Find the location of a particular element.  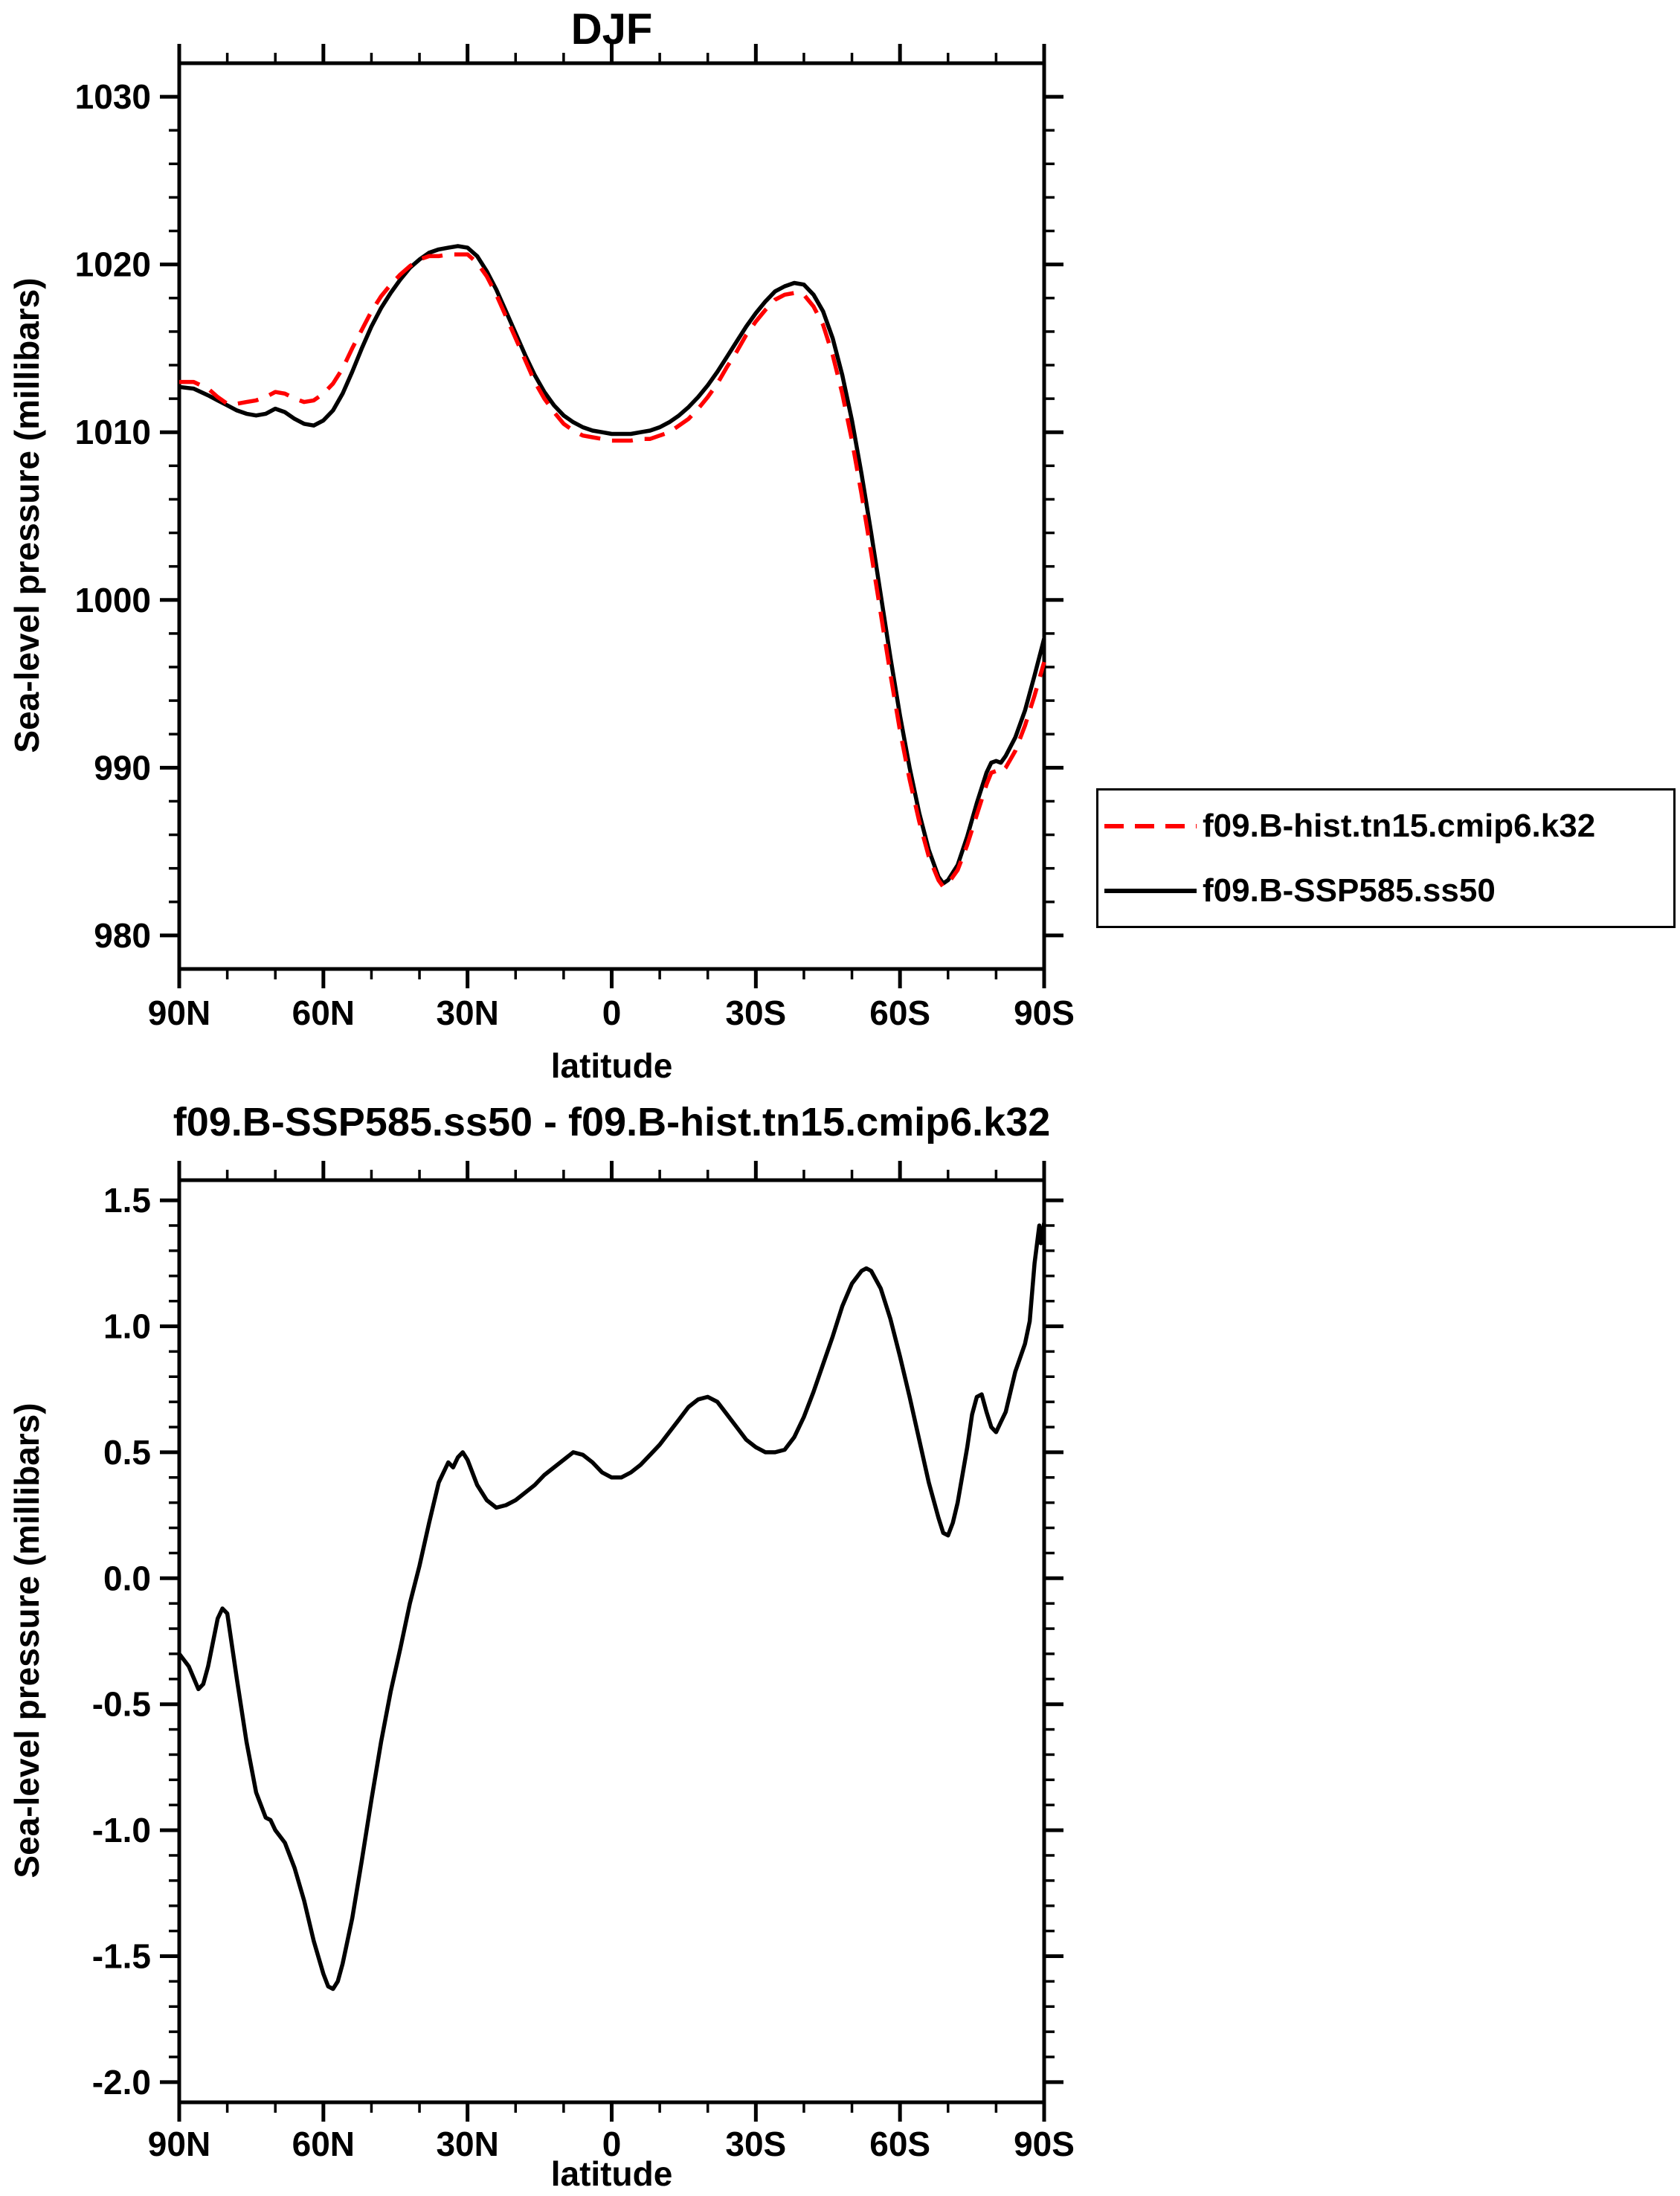

legend-label-hist: f09.B-hist.tn15.cmip6.k32 is located at coordinates (1400, 826).